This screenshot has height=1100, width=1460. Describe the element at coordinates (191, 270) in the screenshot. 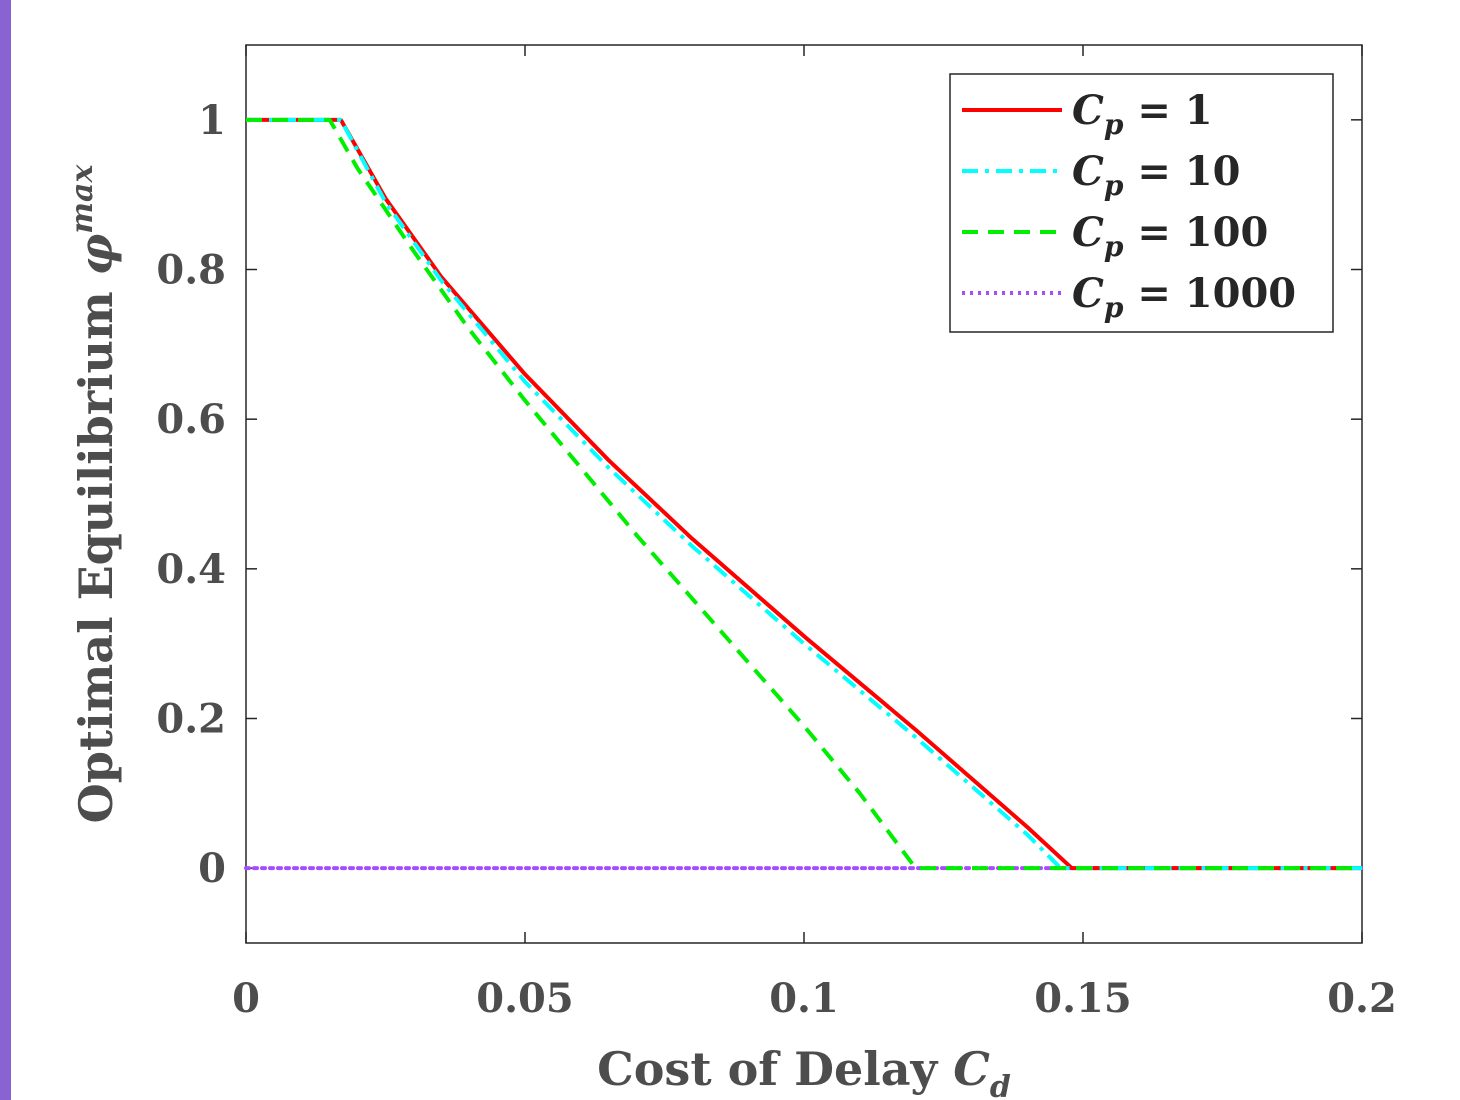

I see `y-tick-label: 0.8` at that location.